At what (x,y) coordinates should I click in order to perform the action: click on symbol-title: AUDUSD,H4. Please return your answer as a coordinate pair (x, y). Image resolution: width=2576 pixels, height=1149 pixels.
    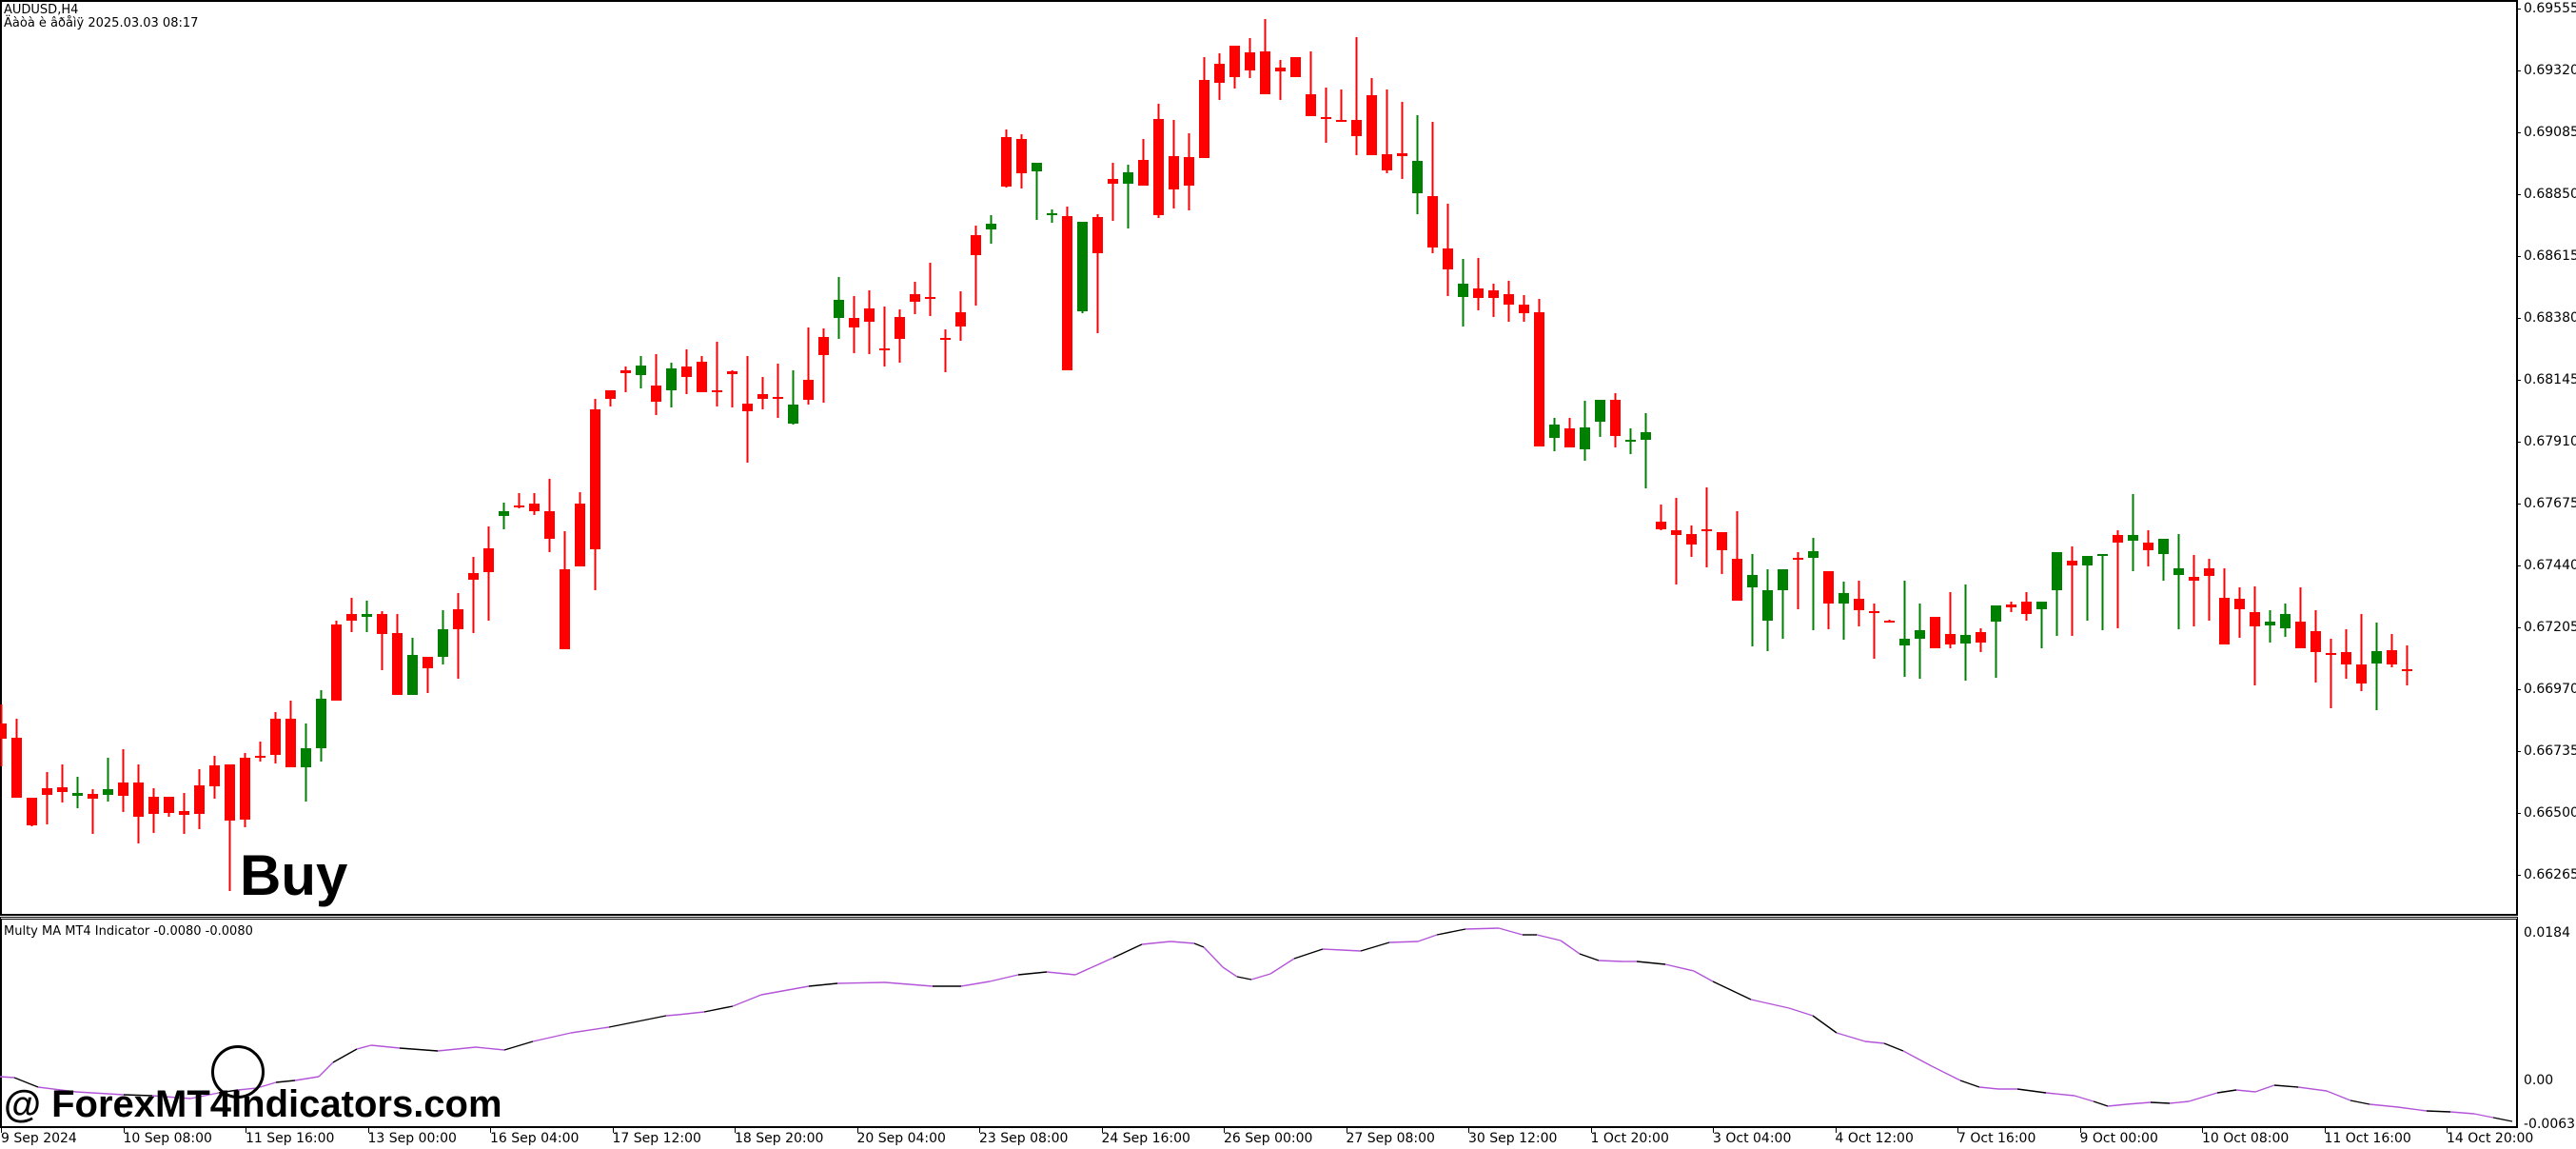
    Looking at the image, I should click on (41, 10).